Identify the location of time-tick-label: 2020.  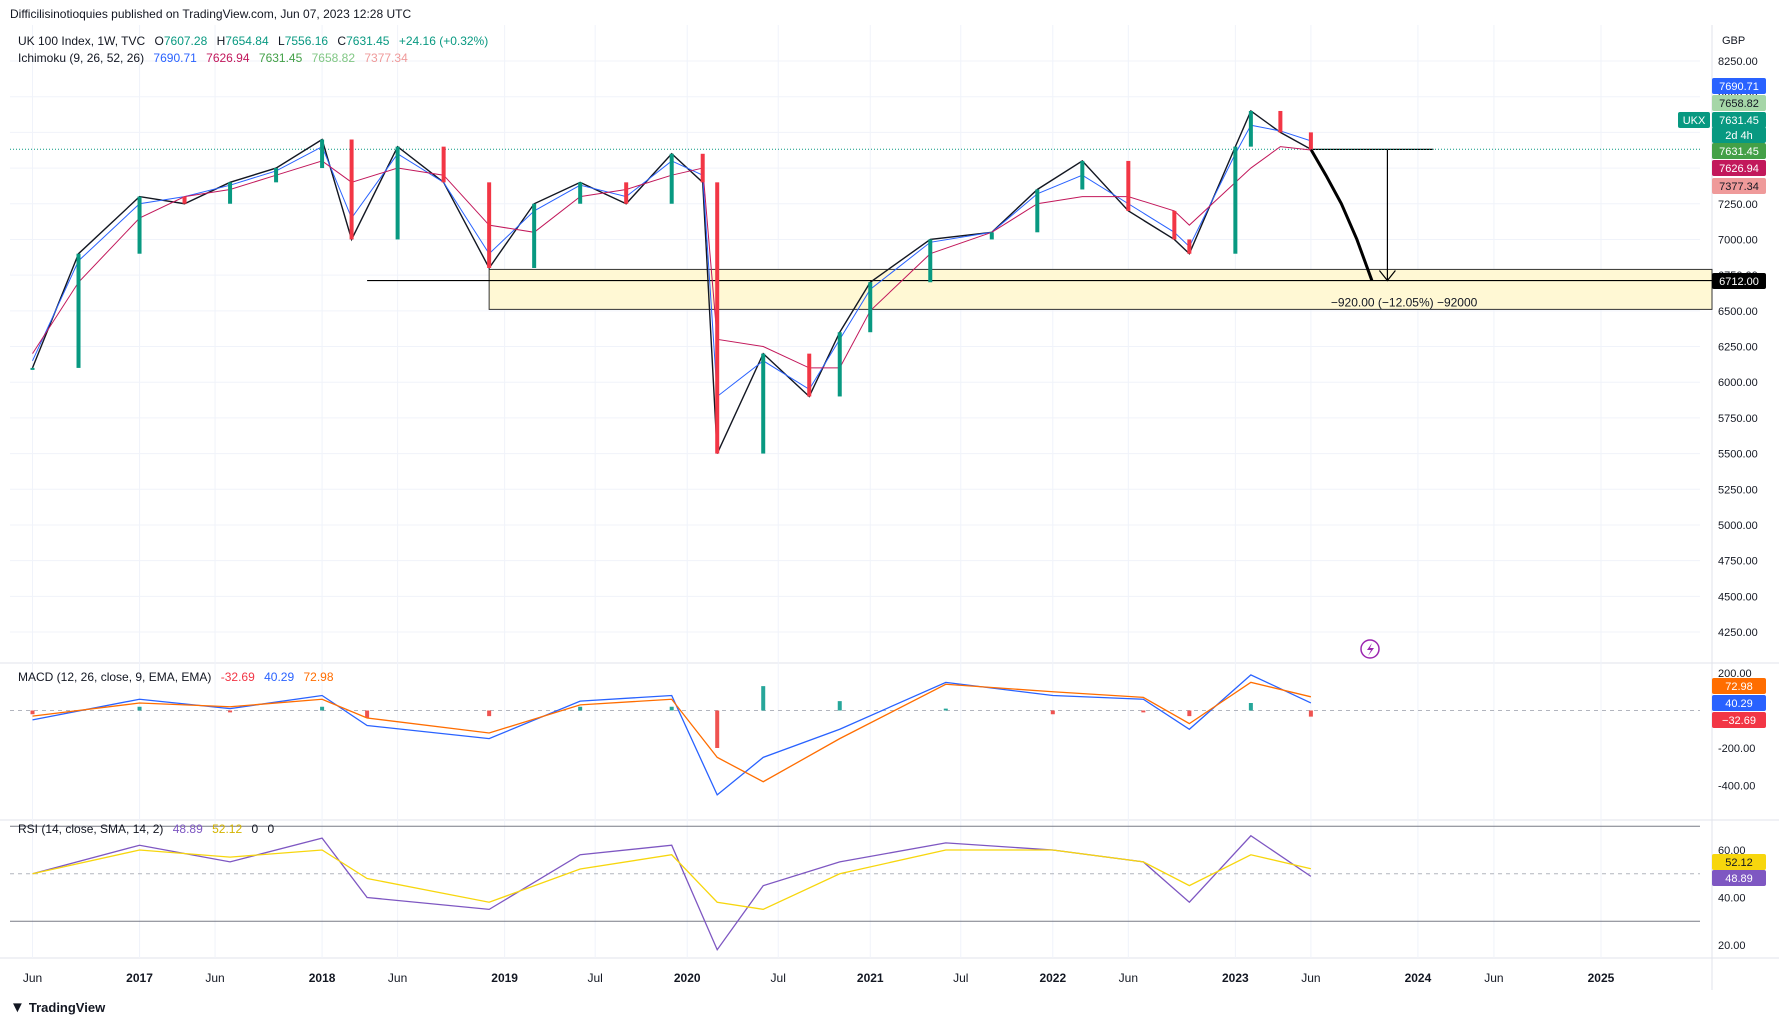
(687, 978).